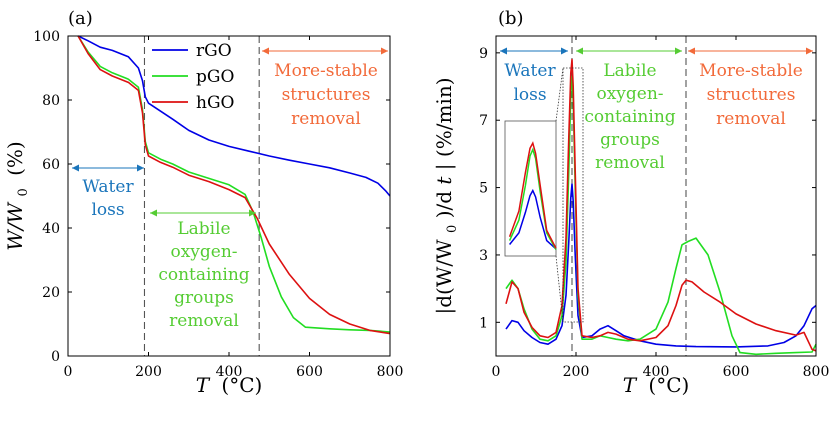 This screenshot has width=831, height=427. Describe the element at coordinates (326, 95) in the screenshot. I see `ann-a-stable-2: structures` at that location.